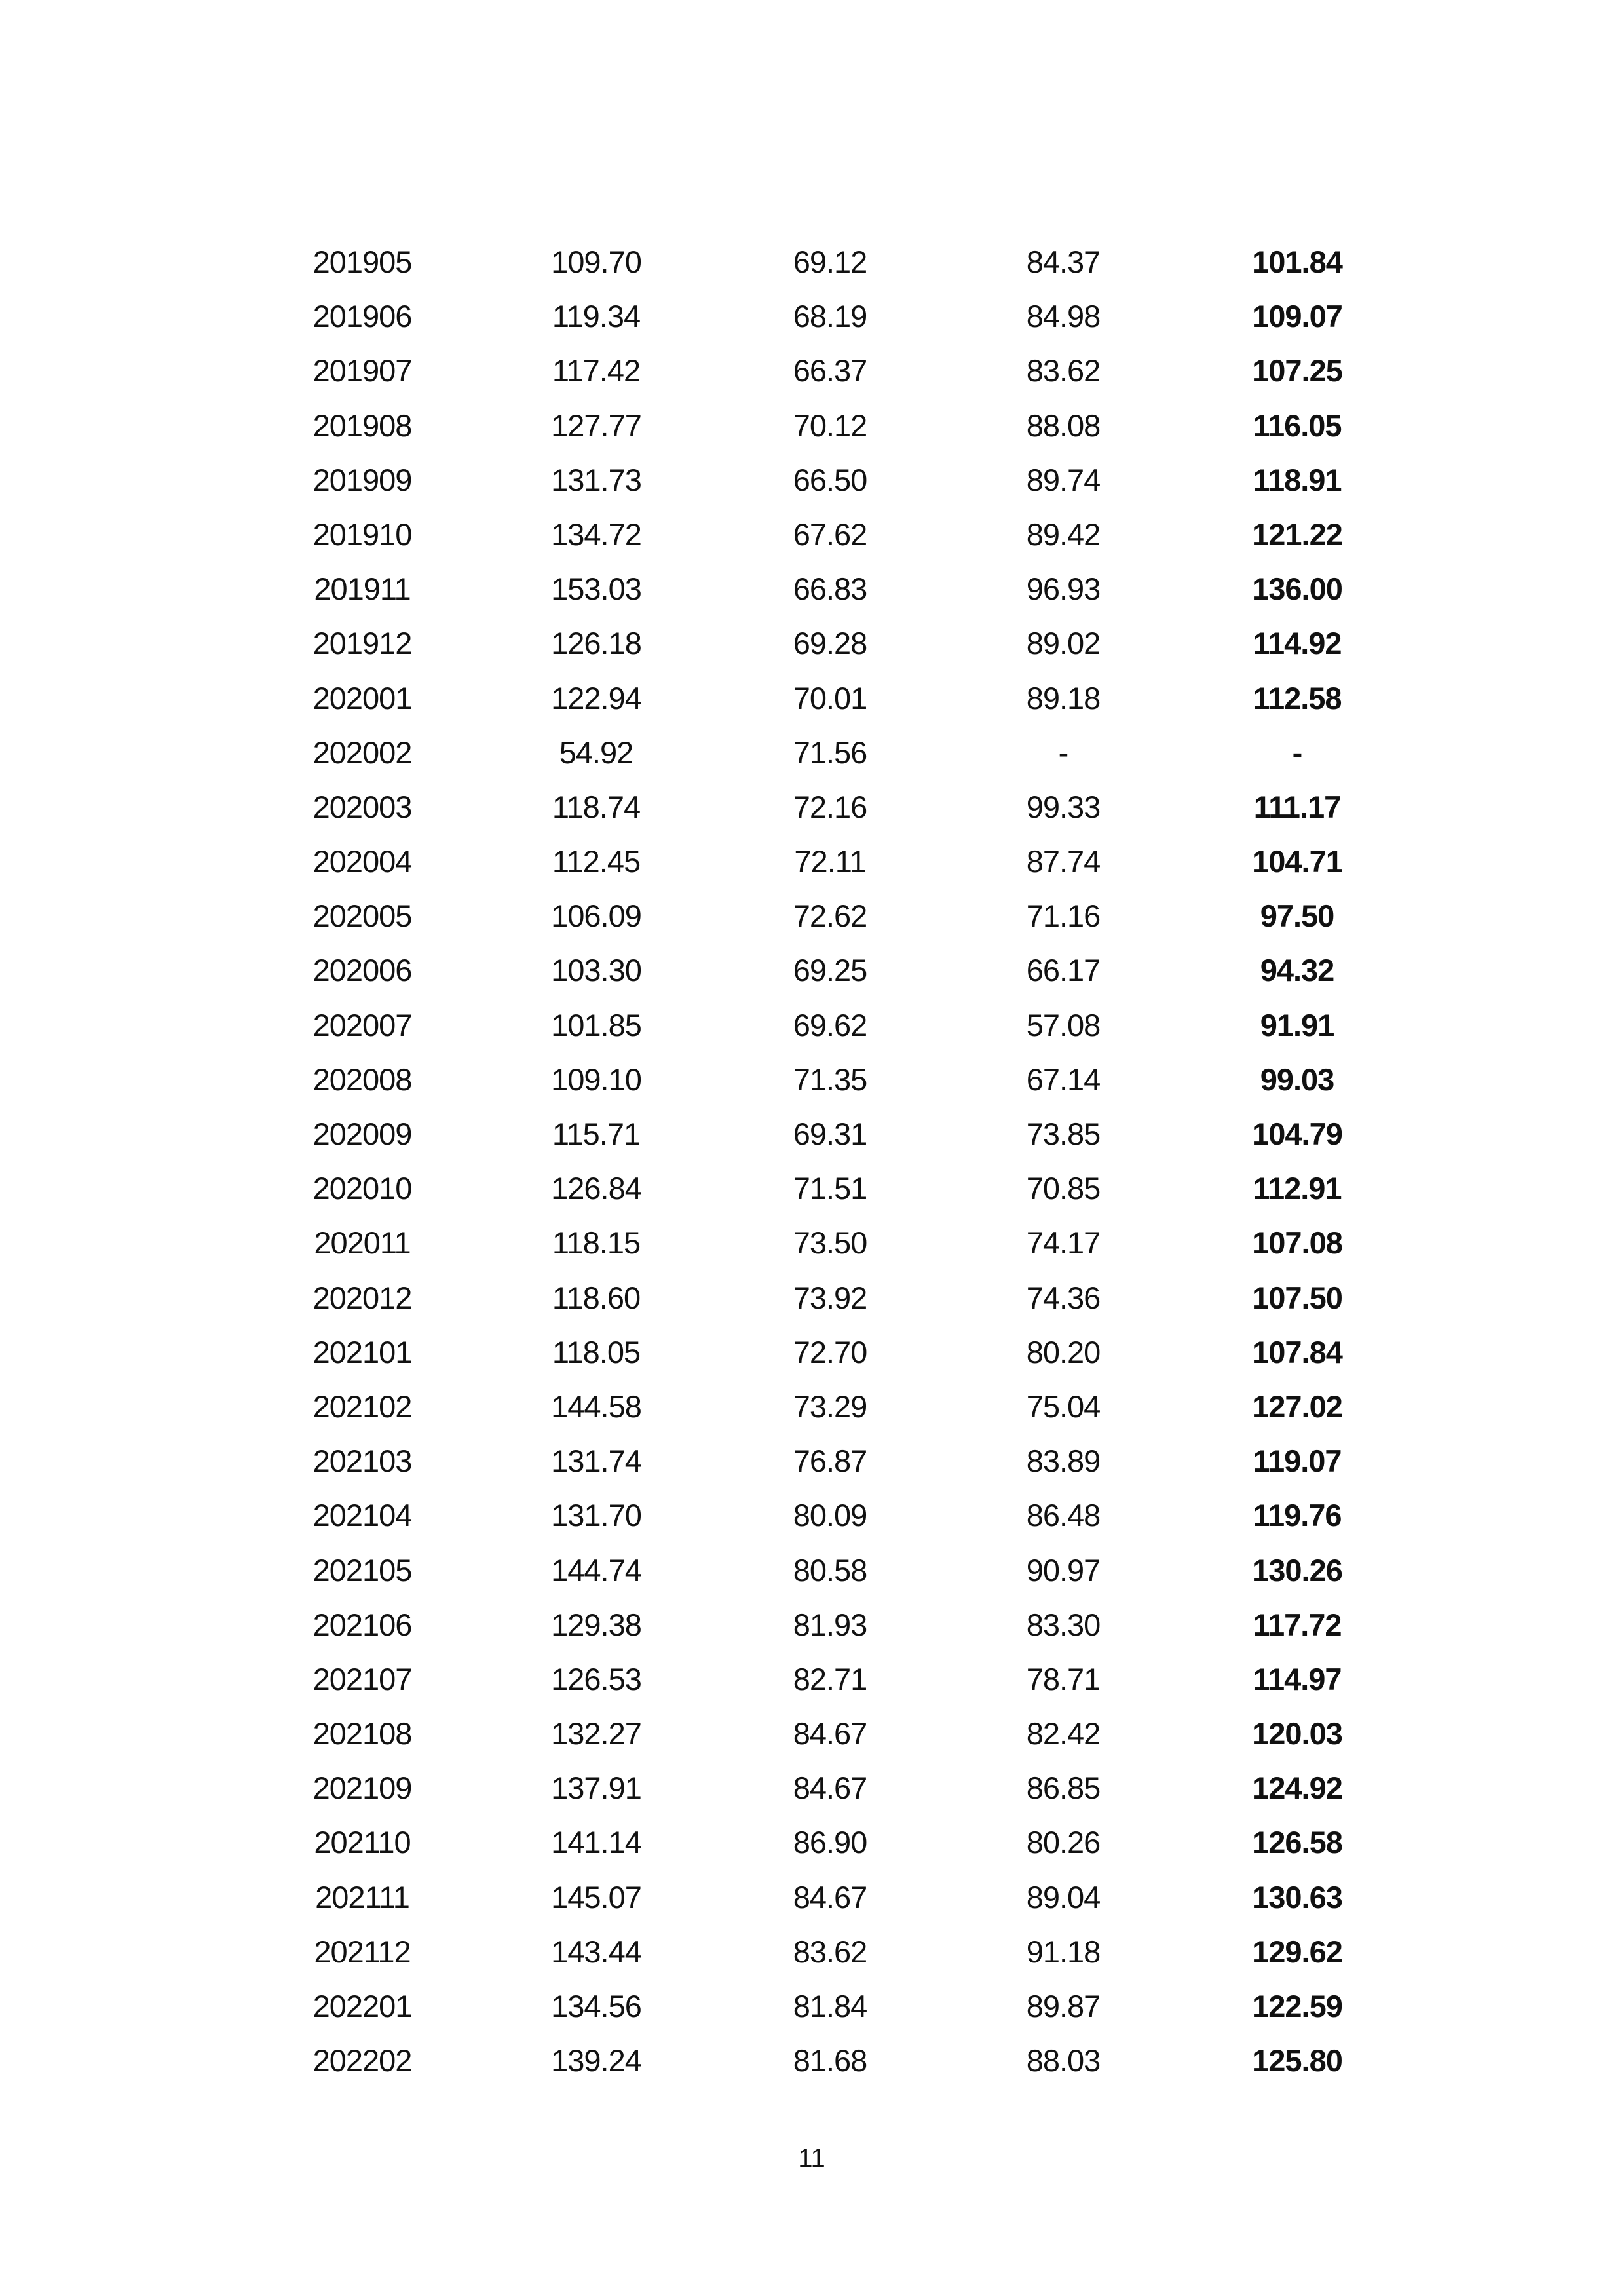 The height and width of the screenshot is (2296, 1624). I want to click on value-cell-2: 82.71, so click(830, 1678).